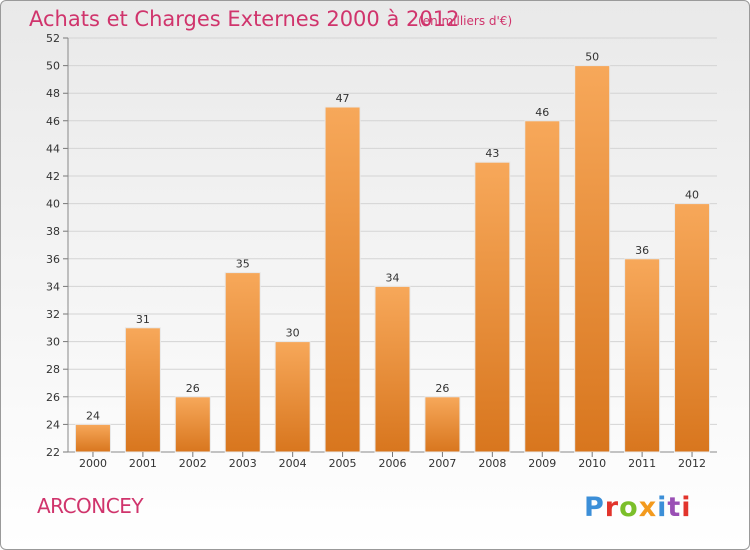 The height and width of the screenshot is (550, 750). Describe the element at coordinates (53, 369) in the screenshot. I see `y-tick-label: 28` at that location.